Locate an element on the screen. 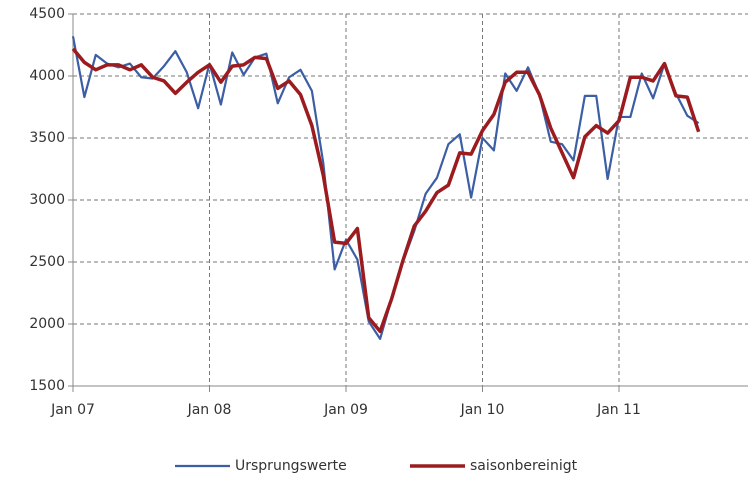 The image size is (750, 481). x-tick-label: Jan 10 is located at coordinates (482, 410).